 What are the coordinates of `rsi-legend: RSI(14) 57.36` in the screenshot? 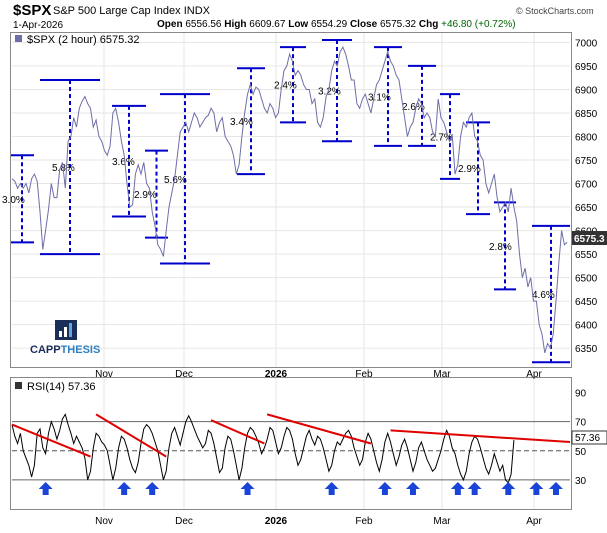 It's located at (61, 387).